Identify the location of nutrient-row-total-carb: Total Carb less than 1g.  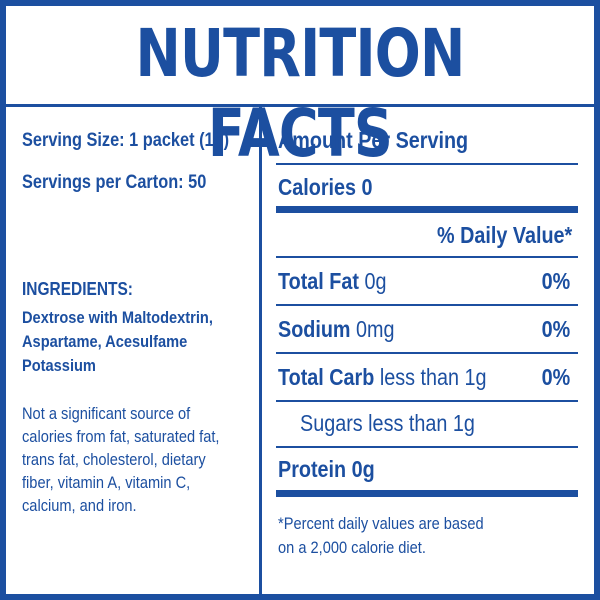
(382, 377).